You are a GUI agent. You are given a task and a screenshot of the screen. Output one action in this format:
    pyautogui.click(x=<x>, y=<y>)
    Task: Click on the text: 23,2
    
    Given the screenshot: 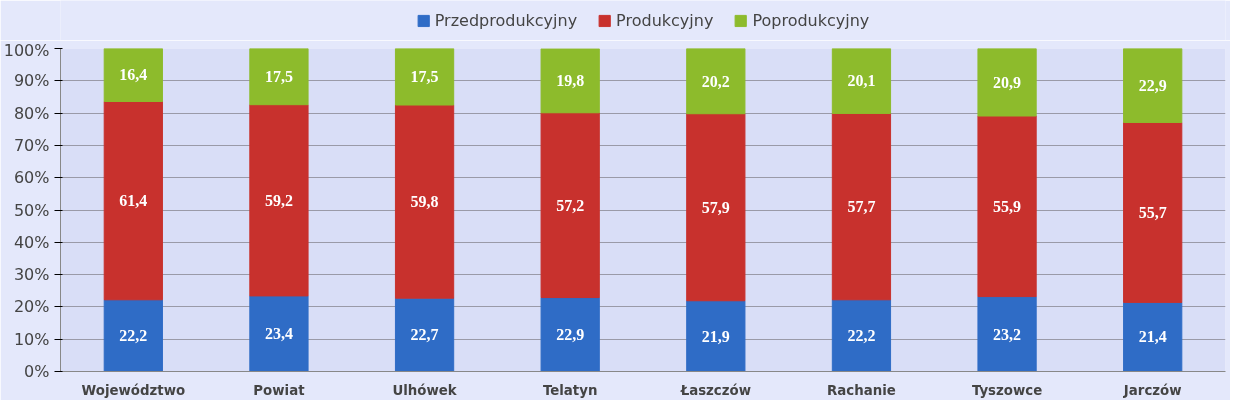 What is the action you would take?
    pyautogui.click(x=1007, y=334)
    